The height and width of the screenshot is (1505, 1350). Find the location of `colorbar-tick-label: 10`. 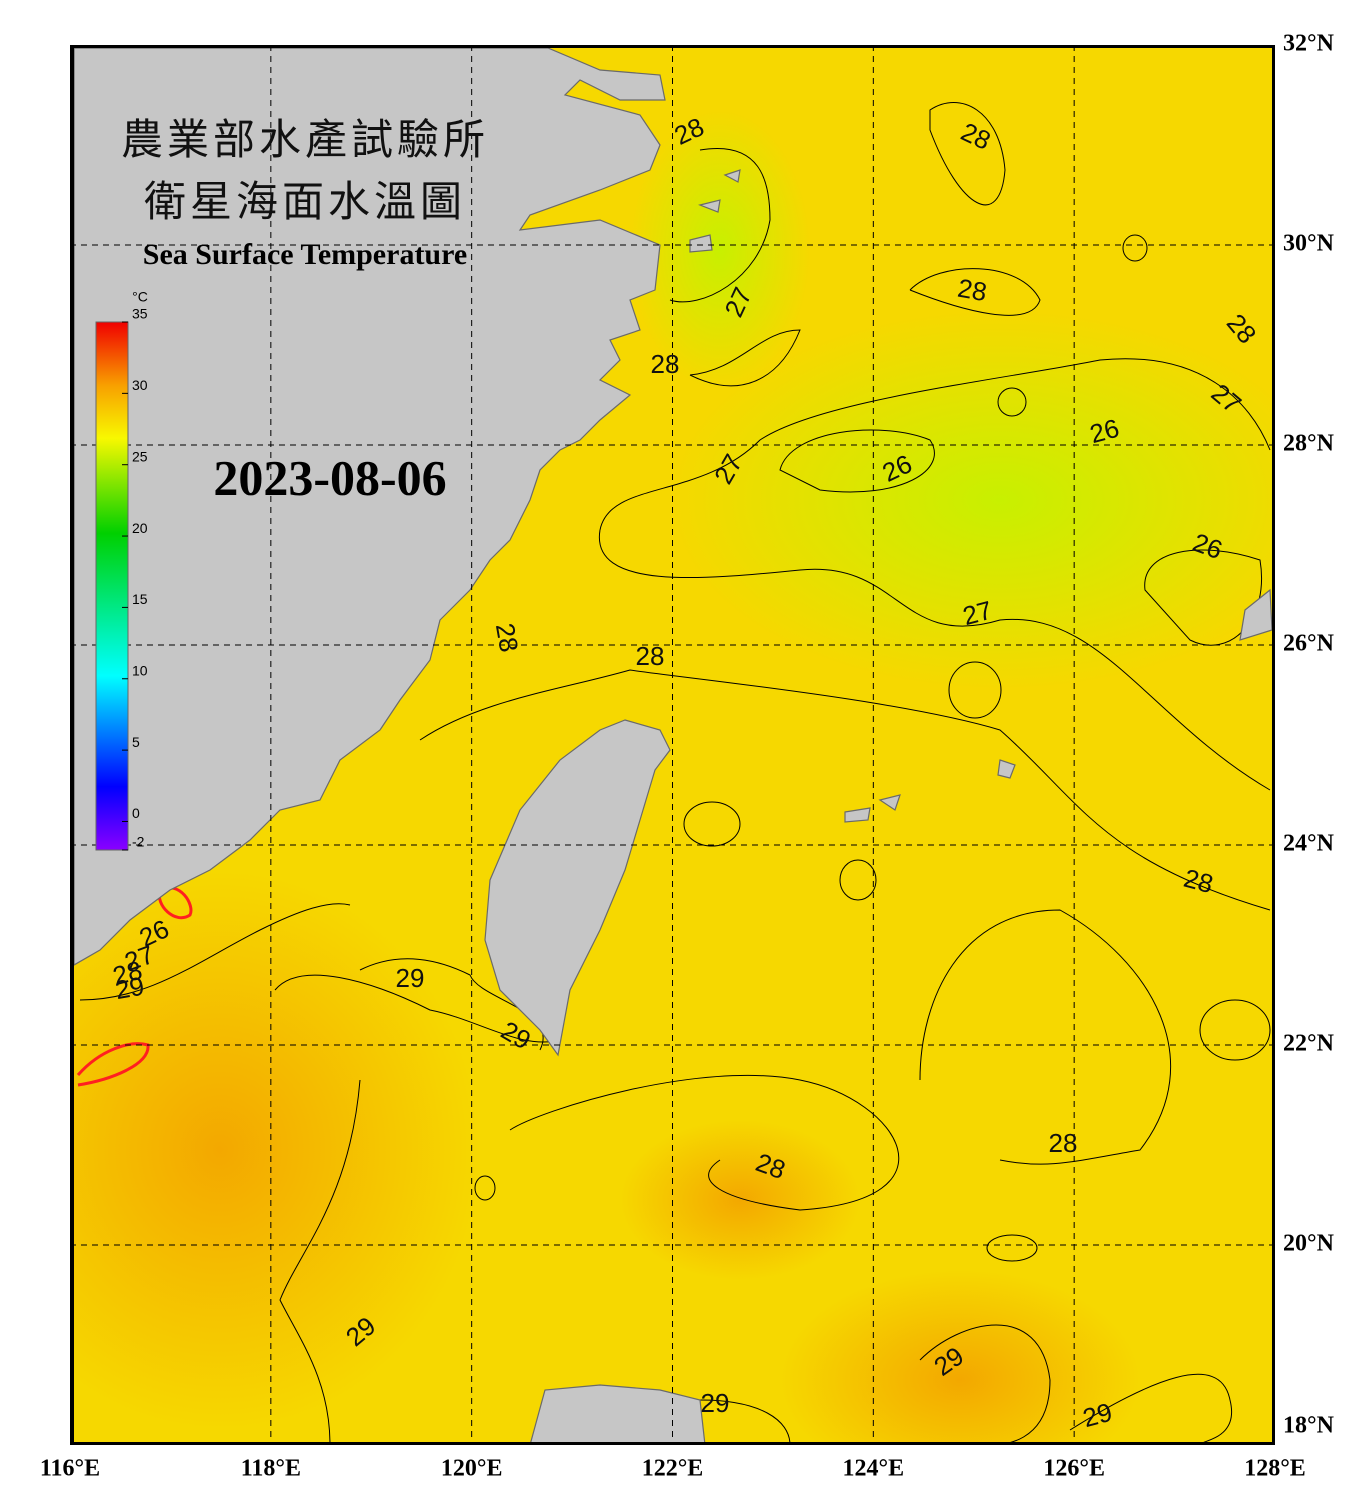

colorbar-tick-label: 10 is located at coordinates (140, 670).